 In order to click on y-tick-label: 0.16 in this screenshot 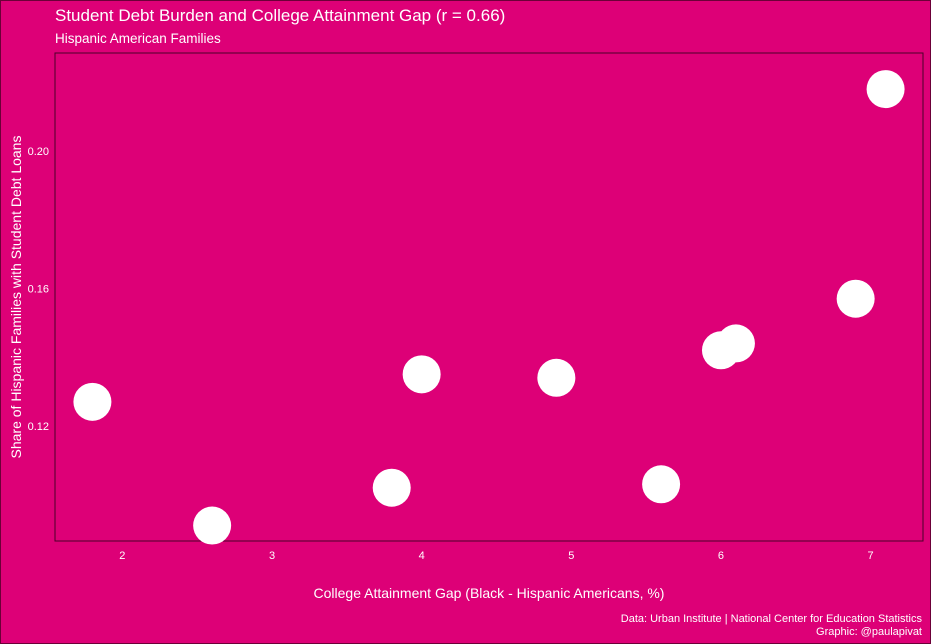, I will do `click(38, 289)`.